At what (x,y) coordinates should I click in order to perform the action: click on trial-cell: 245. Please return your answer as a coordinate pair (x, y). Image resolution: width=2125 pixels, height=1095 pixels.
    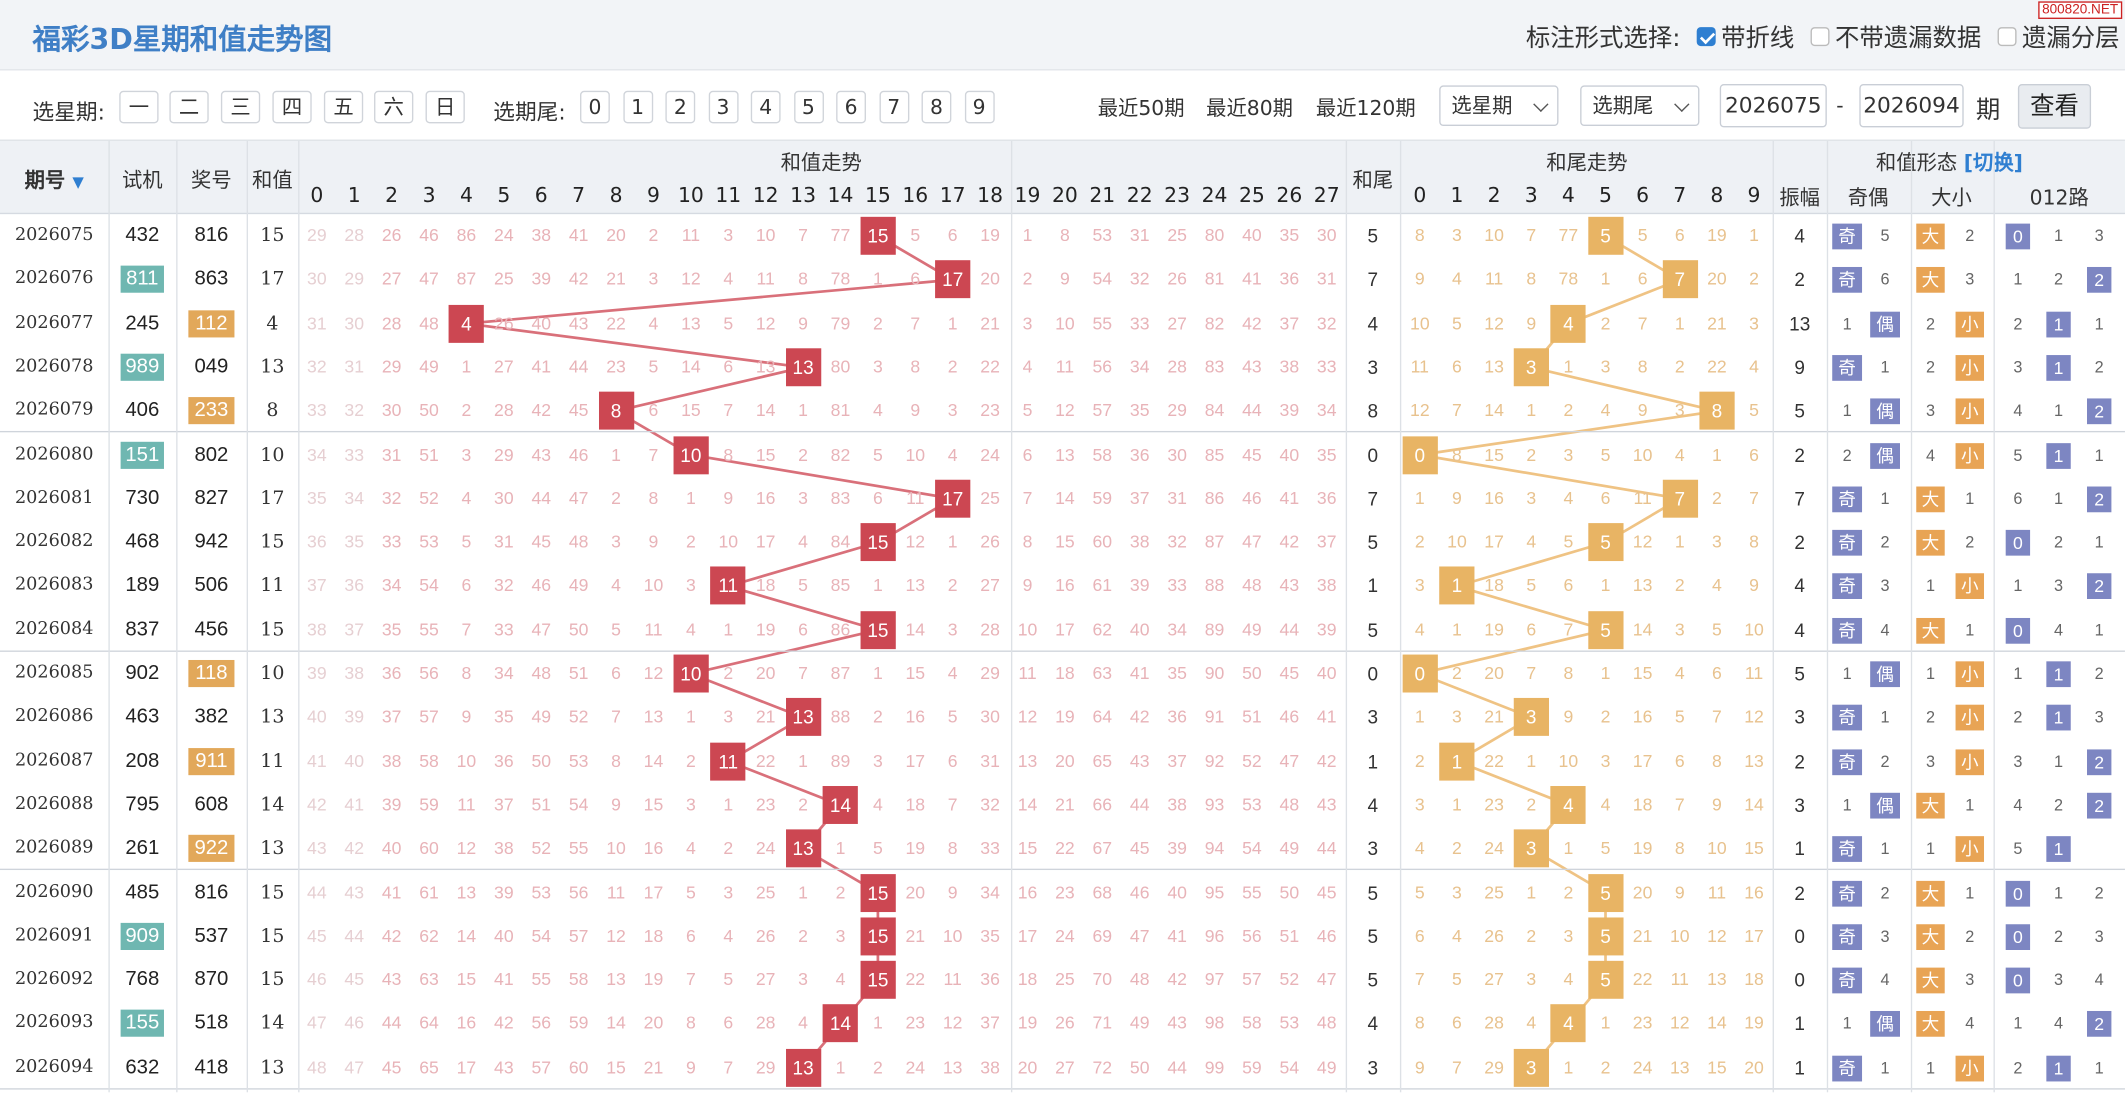
    Looking at the image, I should click on (142, 324).